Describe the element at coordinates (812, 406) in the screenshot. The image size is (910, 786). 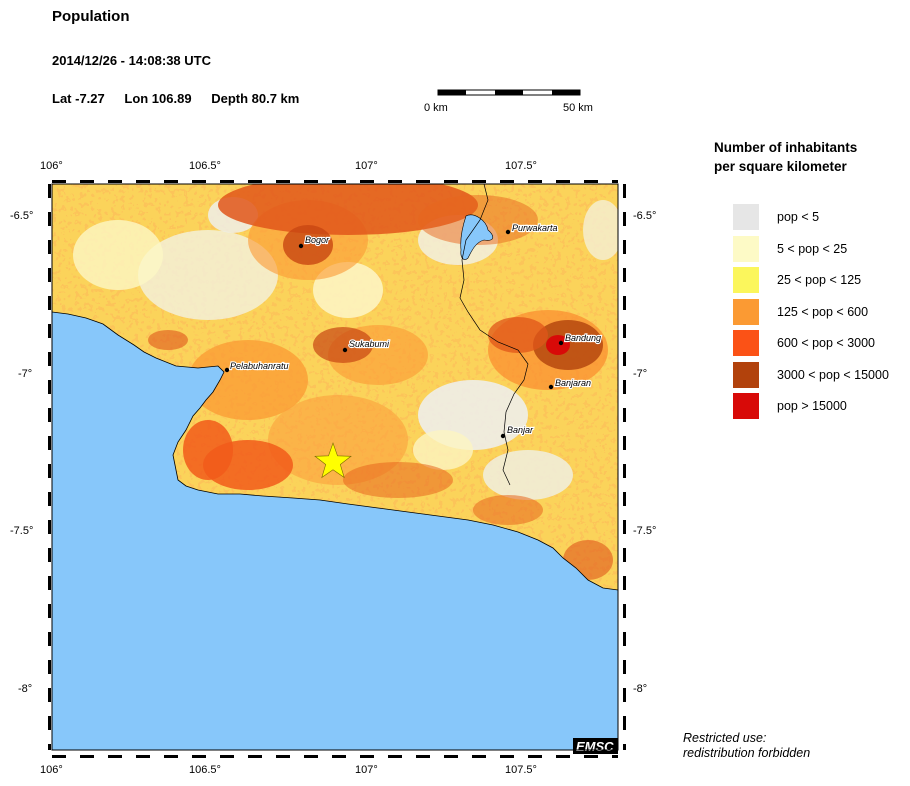
I see `legend-label: pop > 15000` at that location.